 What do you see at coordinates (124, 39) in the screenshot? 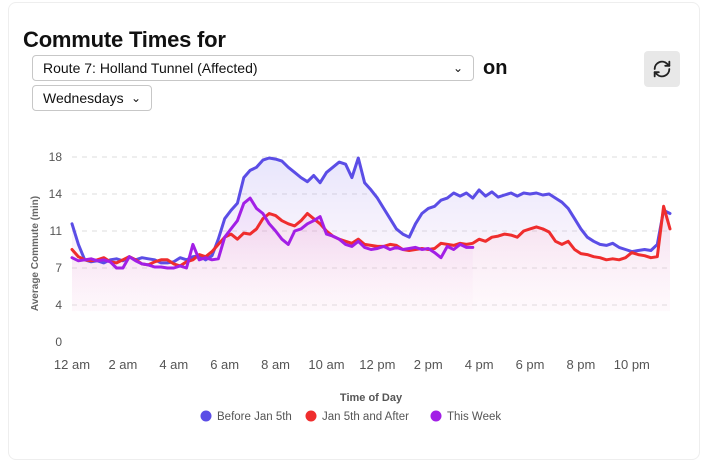
I see `page-title: Commute Times for` at bounding box center [124, 39].